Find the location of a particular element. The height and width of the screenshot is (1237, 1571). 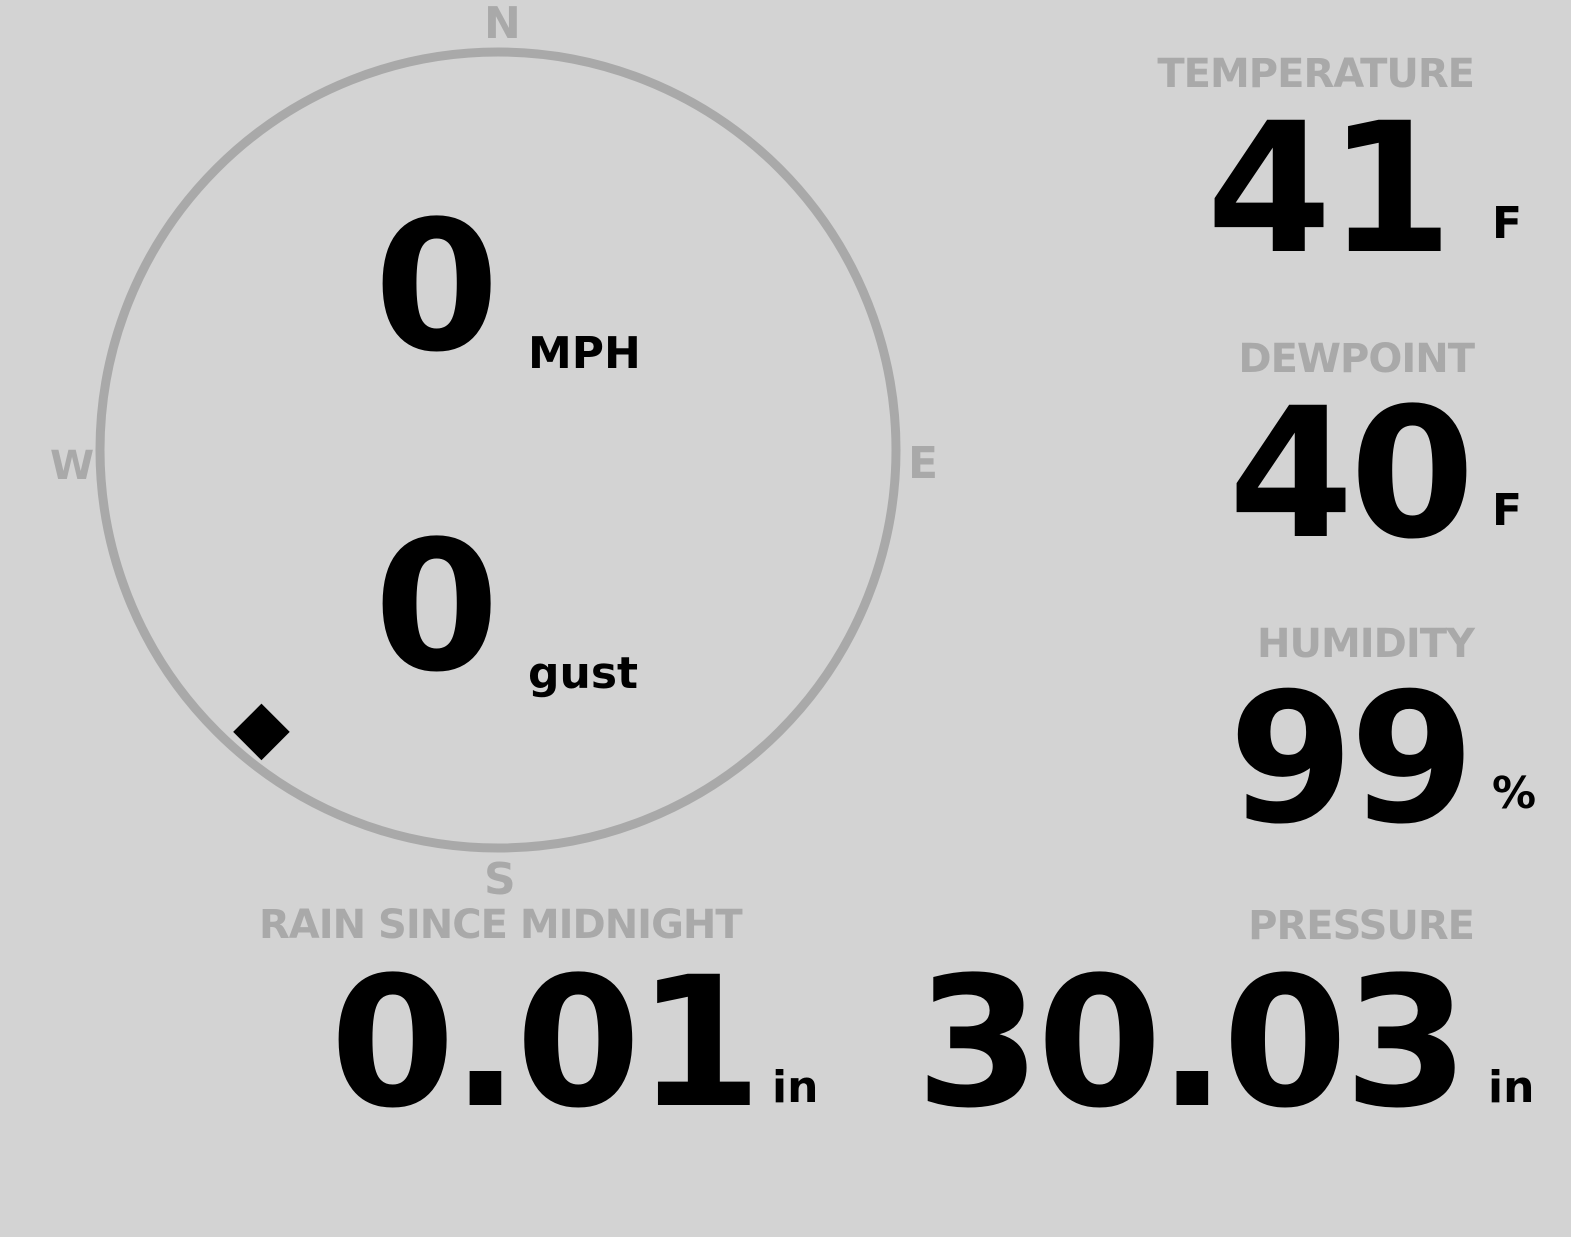

rain-value: 0.01 is located at coordinates (546, 1043).